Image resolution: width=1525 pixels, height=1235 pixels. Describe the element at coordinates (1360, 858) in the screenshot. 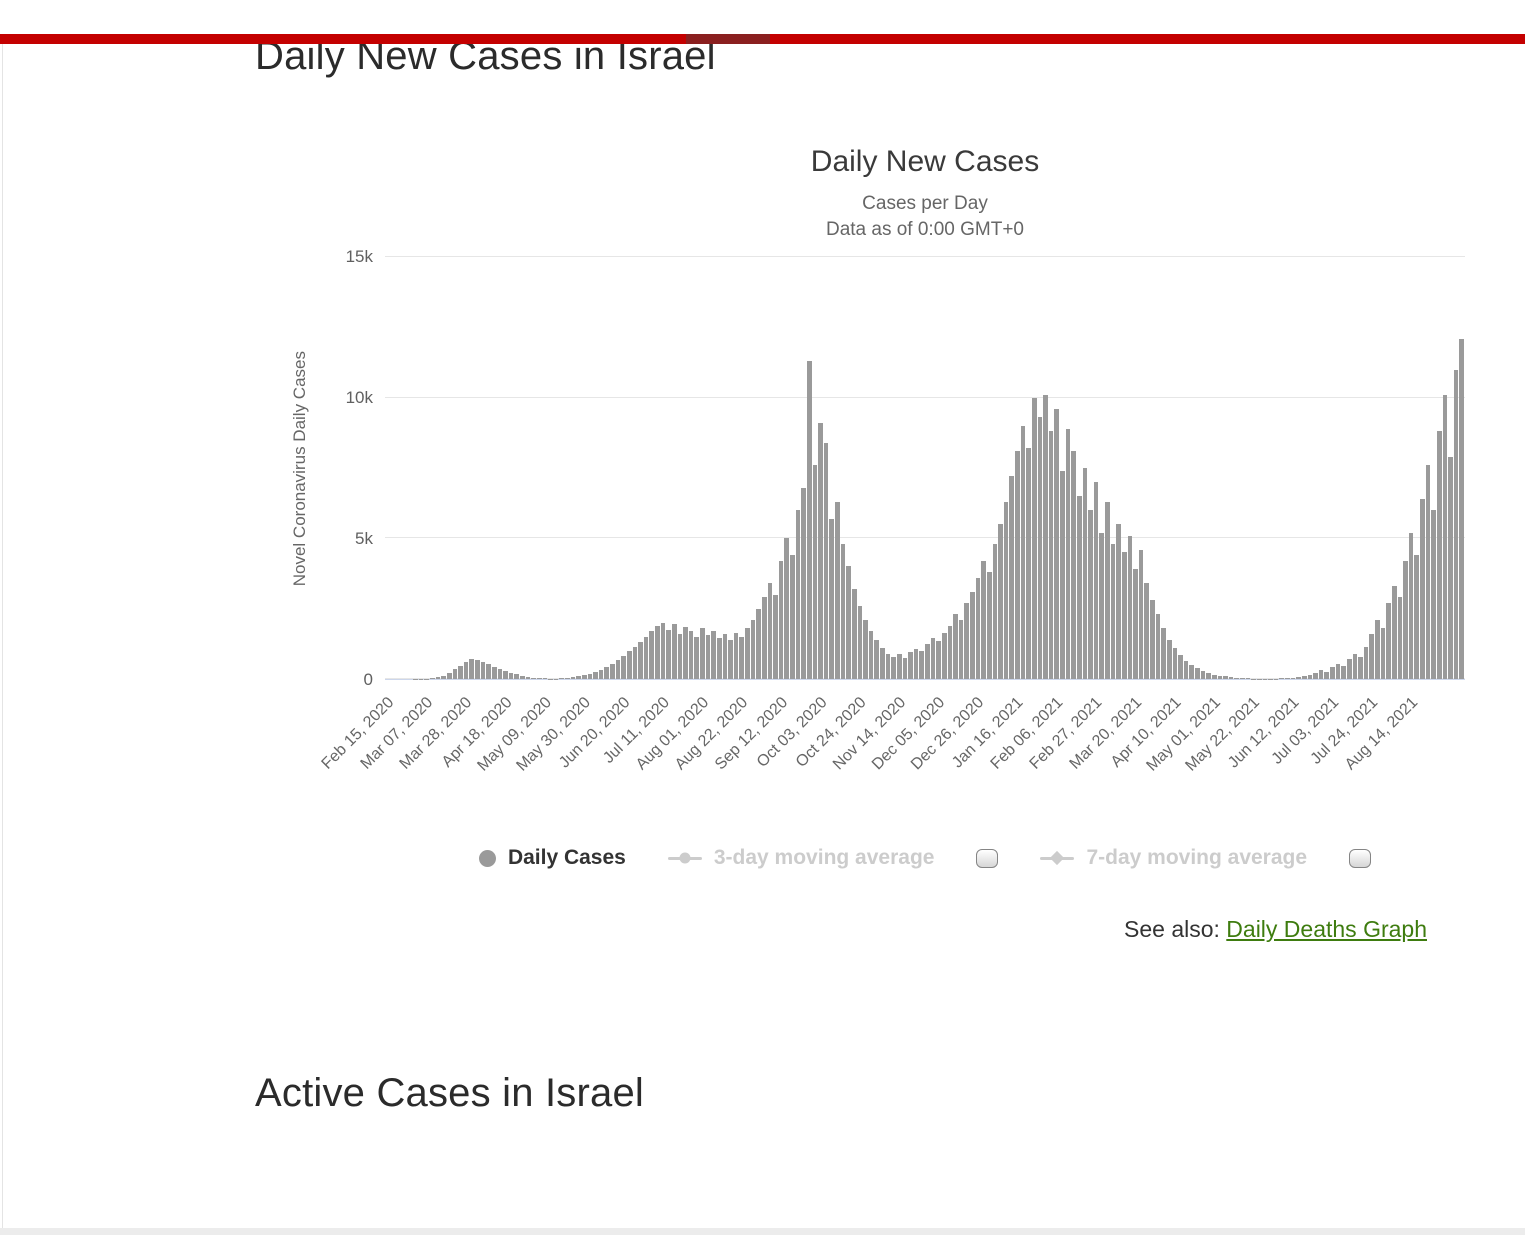

I see `7day-average-checkbox` at that location.